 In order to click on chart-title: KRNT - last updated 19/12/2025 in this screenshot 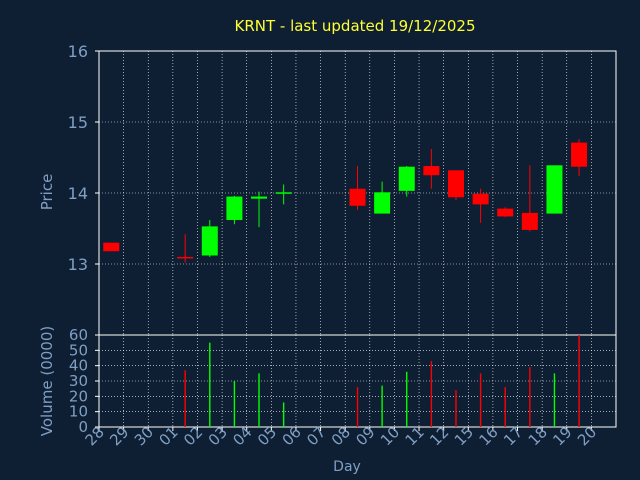, I will do `click(354, 26)`.